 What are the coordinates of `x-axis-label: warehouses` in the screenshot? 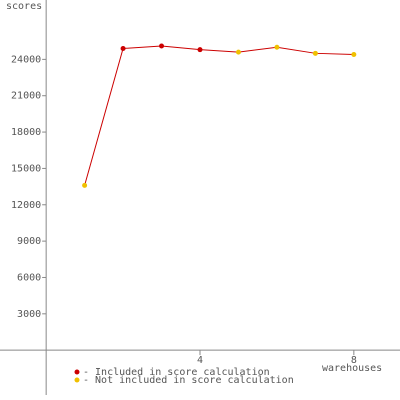 It's located at (352, 368).